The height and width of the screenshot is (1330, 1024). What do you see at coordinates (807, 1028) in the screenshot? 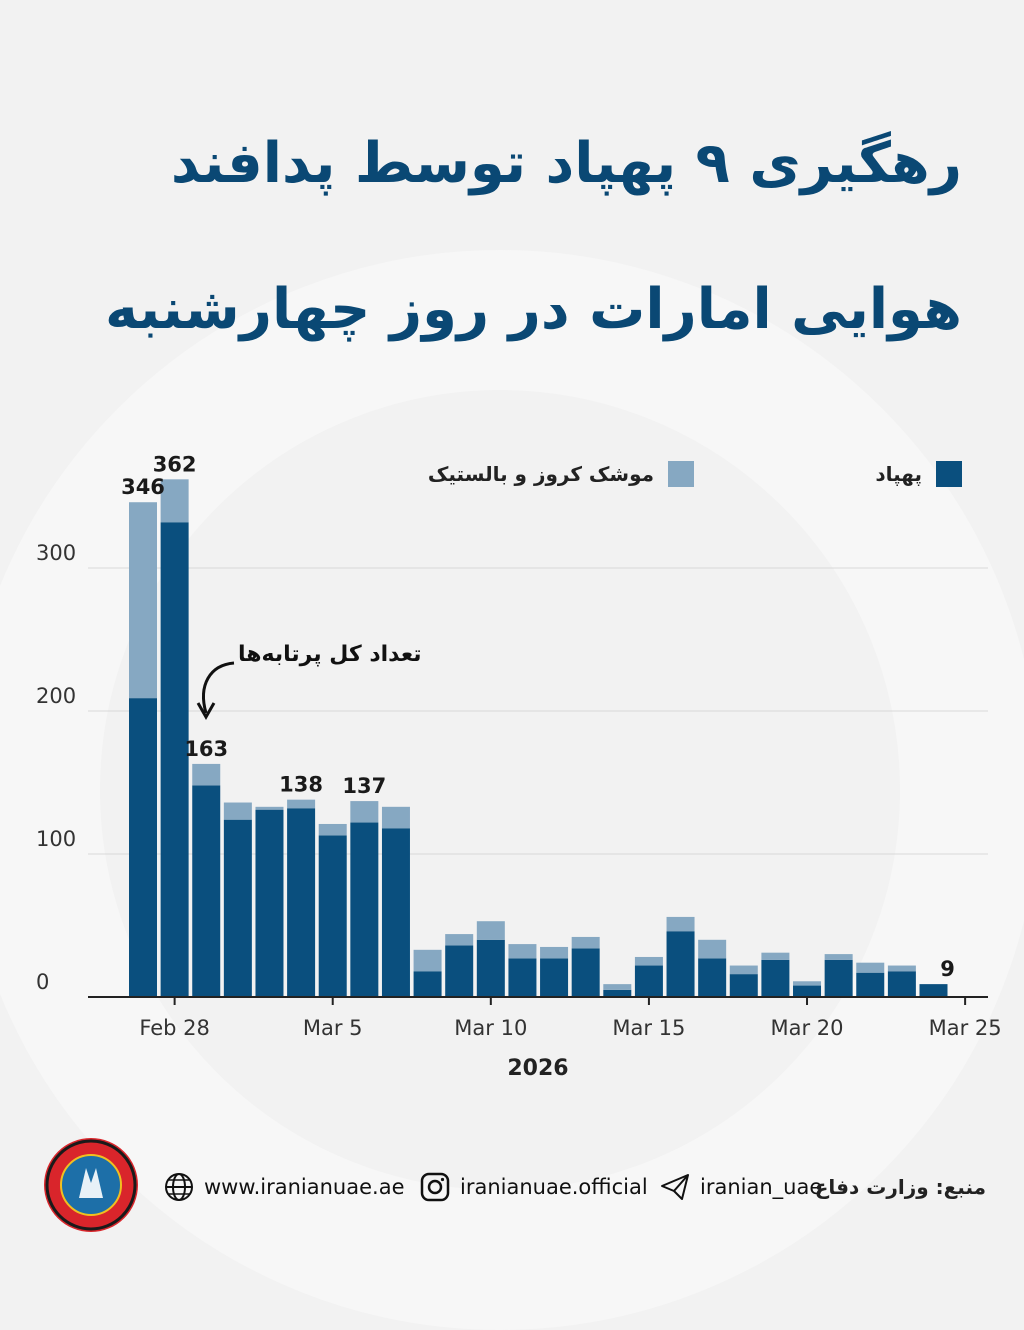
I see `x-tick-label: Mar 20` at bounding box center [807, 1028].